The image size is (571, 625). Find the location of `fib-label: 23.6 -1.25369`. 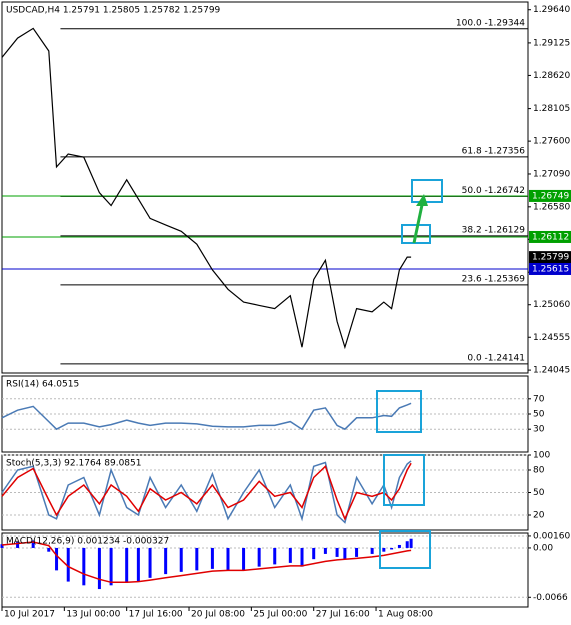

fib-label: 23.6 -1.25369 is located at coordinates (494, 279).